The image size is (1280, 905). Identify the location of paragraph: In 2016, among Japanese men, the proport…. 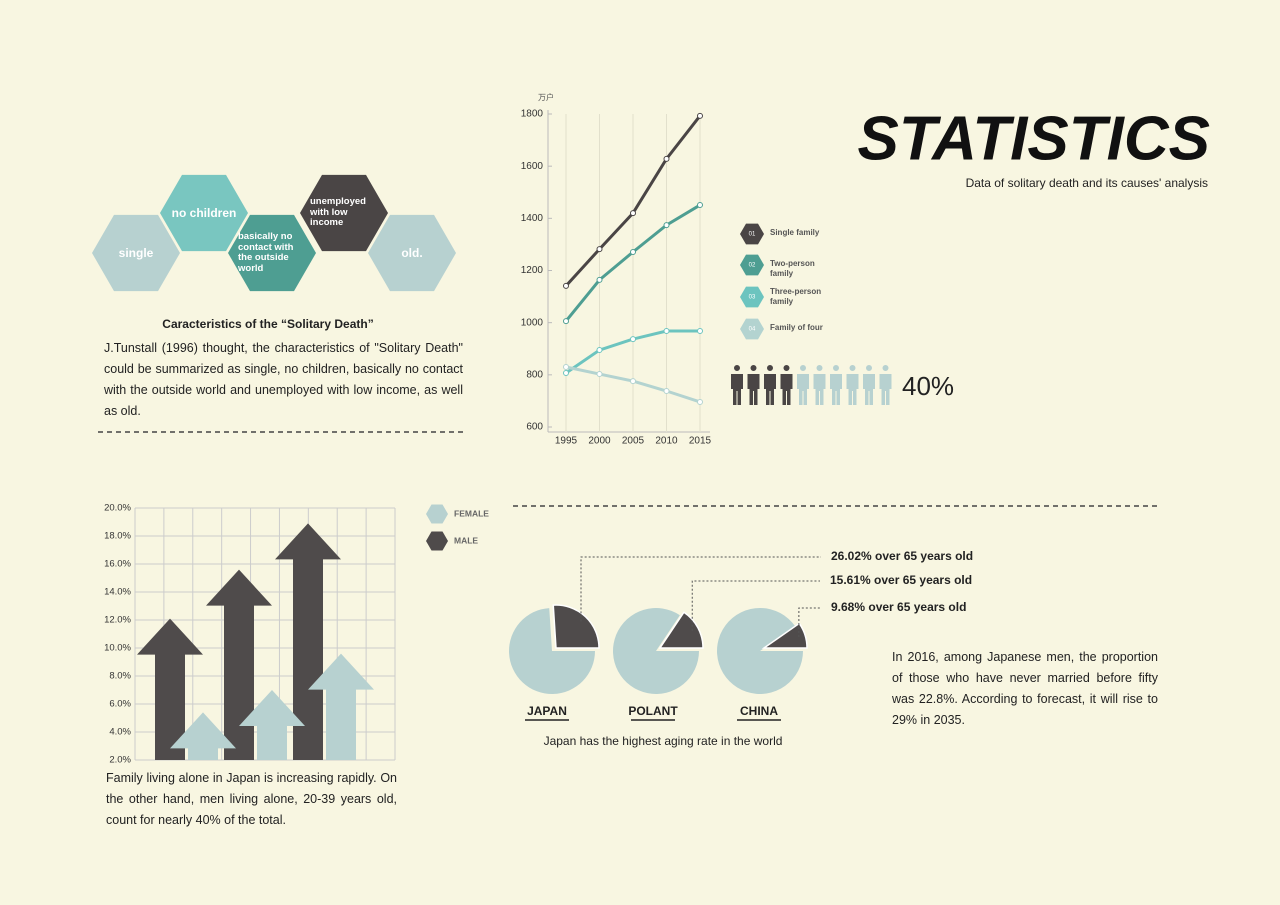
(1025, 688).